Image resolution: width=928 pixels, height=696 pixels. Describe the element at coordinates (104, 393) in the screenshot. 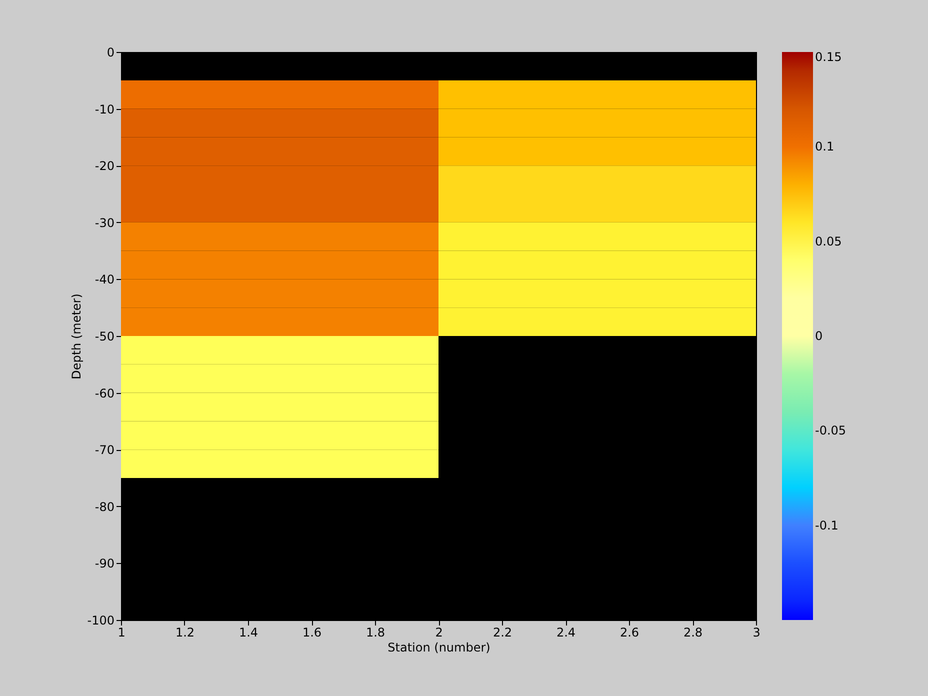

I see `y-tick-label: -60` at that location.